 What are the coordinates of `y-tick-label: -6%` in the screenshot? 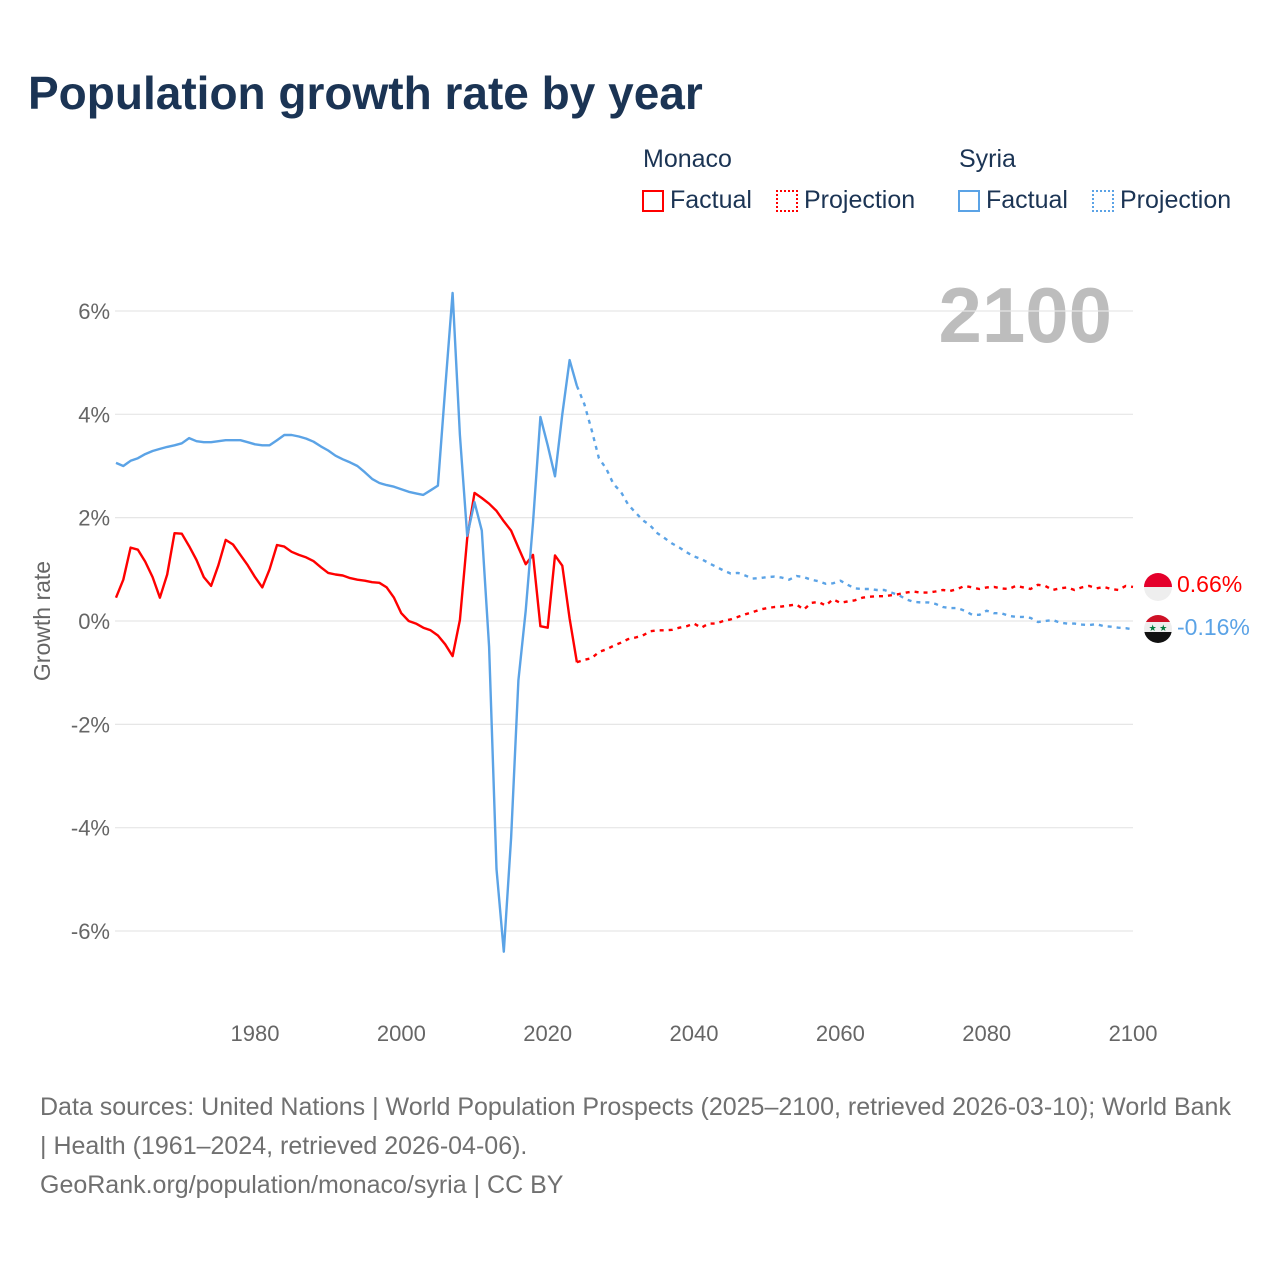 It's located at (90, 931).